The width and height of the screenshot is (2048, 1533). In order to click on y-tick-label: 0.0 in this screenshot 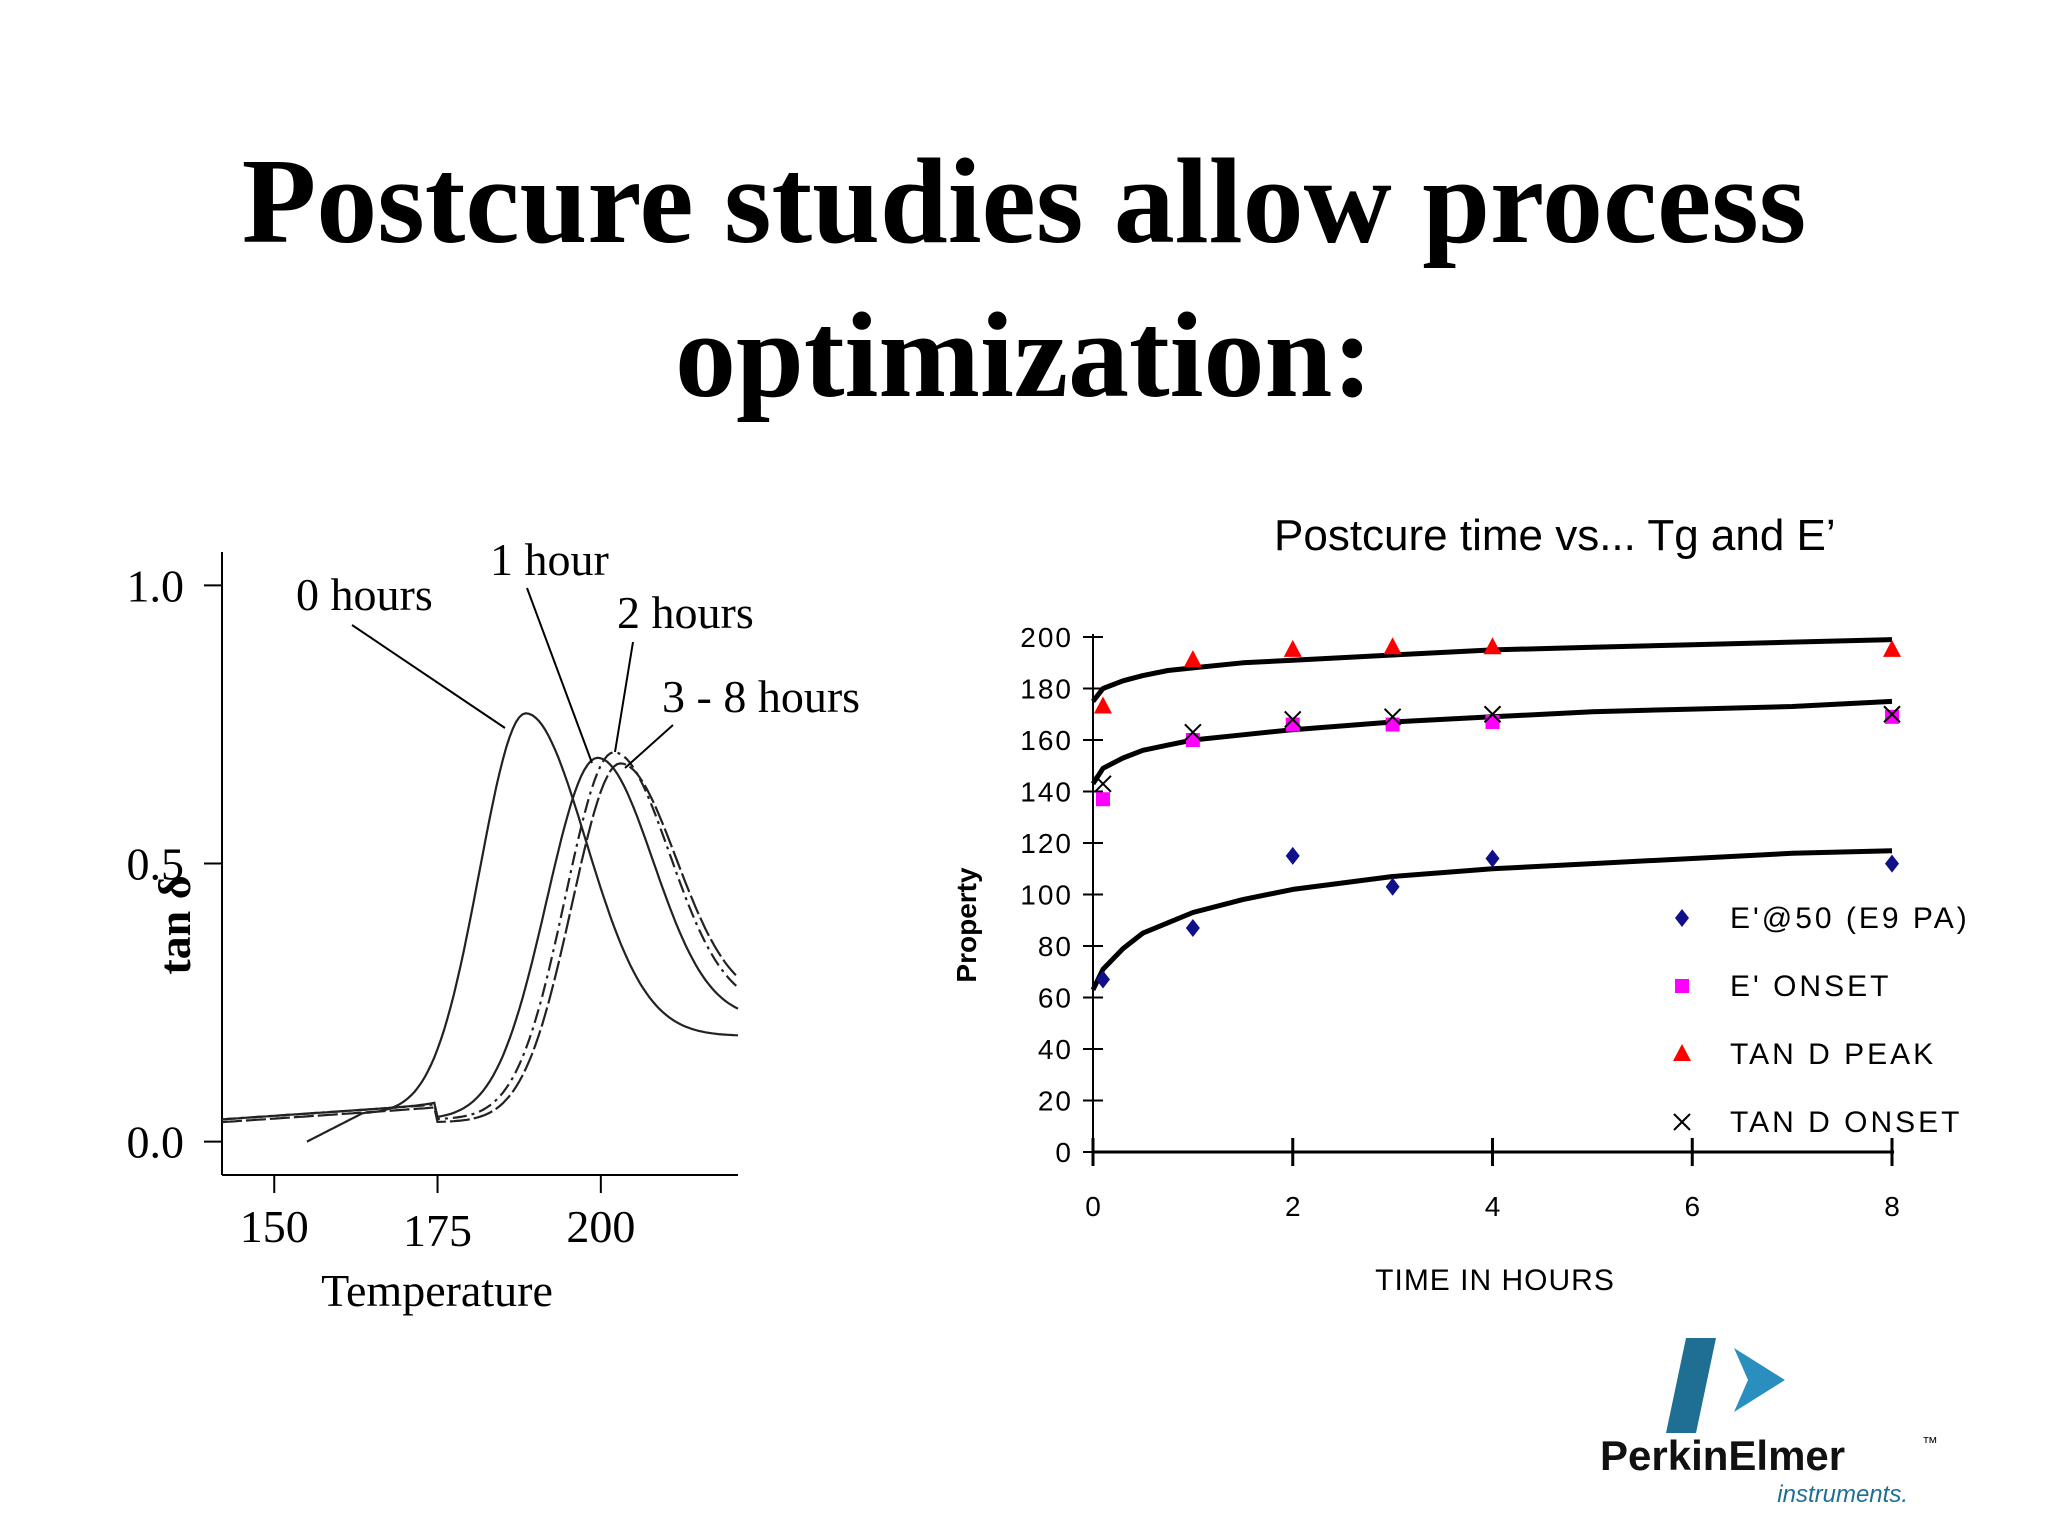, I will do `click(156, 1142)`.